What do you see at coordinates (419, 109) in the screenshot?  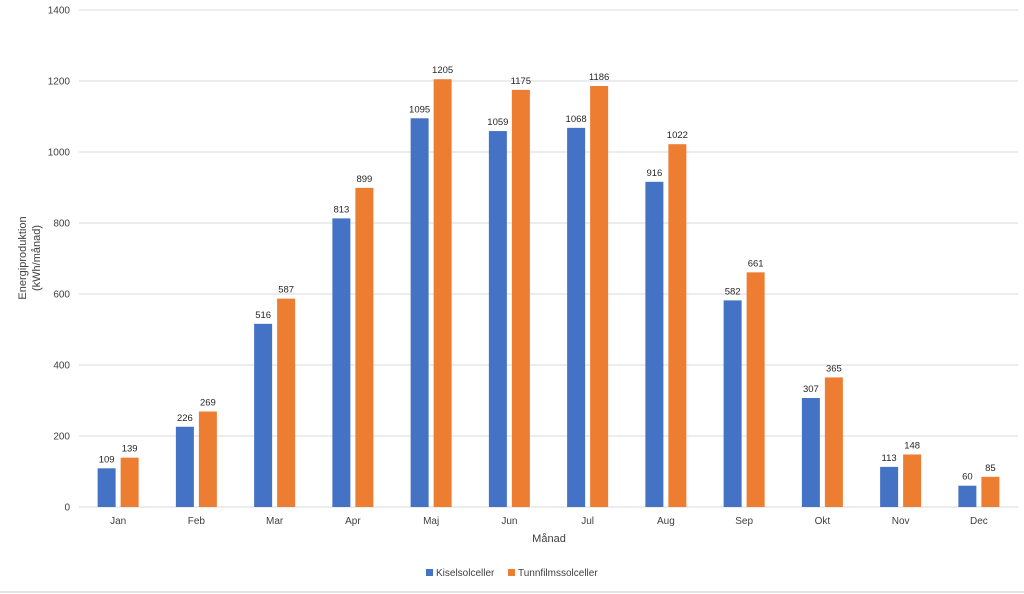 I see `data-label-kiselsolceller-maj: 1095` at bounding box center [419, 109].